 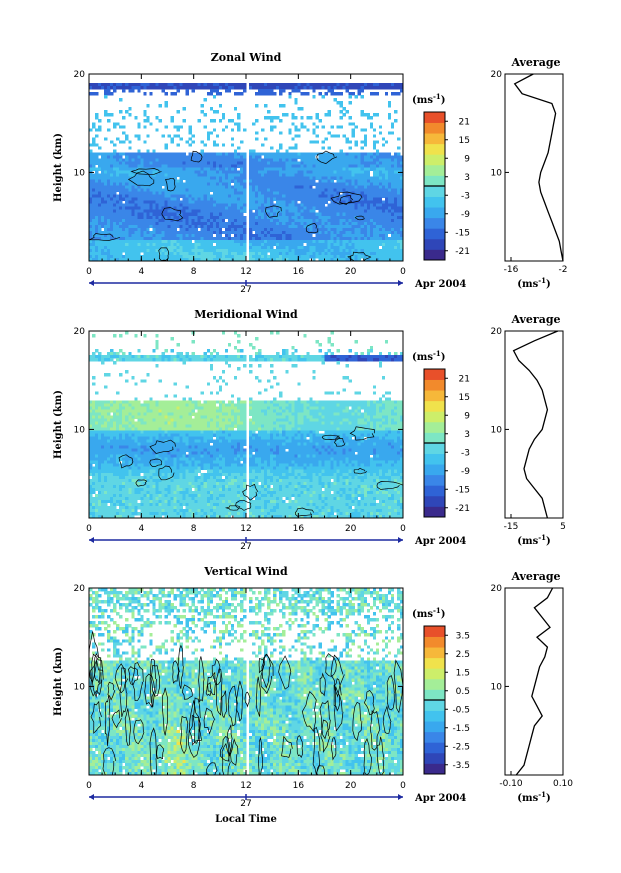 I want to click on x-tick-label: 0, so click(x=403, y=272).